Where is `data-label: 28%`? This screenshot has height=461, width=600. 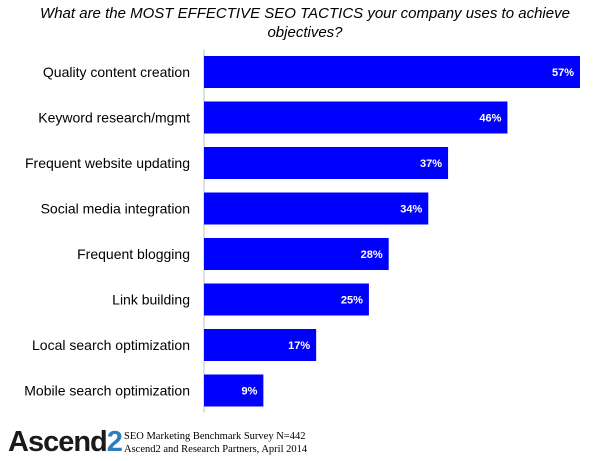
data-label: 28% is located at coordinates (372, 255).